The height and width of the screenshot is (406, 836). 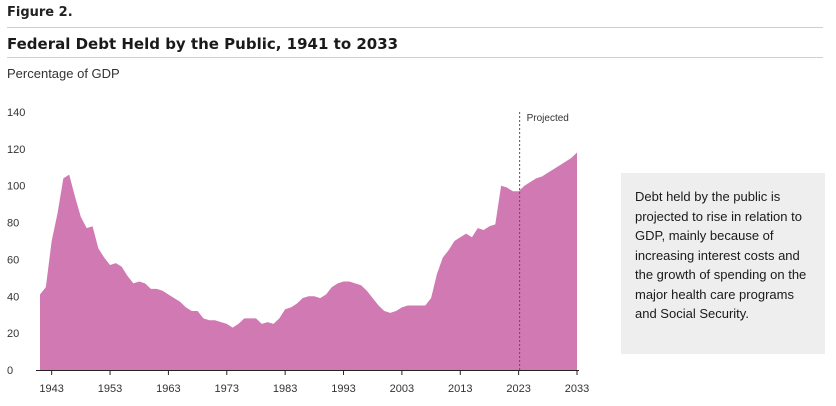 I want to click on x-tick-label: 2033, so click(x=577, y=389).